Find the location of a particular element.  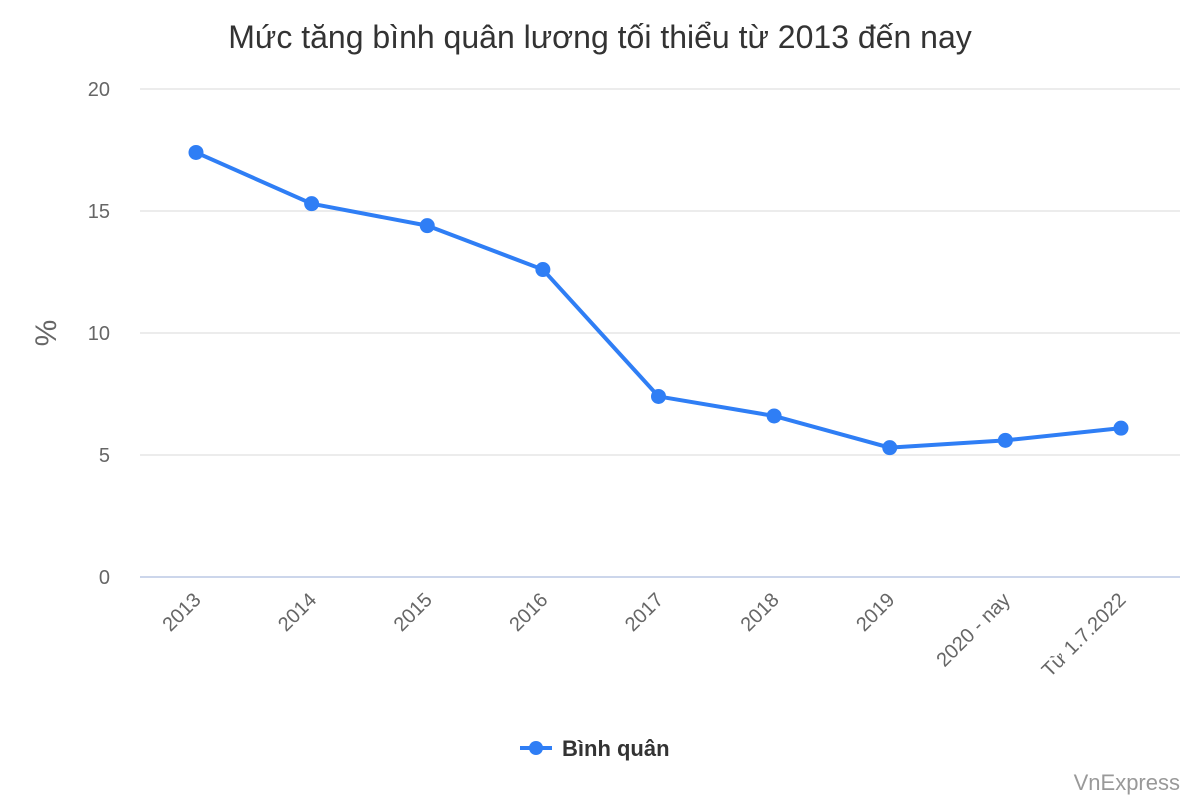

credit-text: VnExpress is located at coordinates (1127, 782).